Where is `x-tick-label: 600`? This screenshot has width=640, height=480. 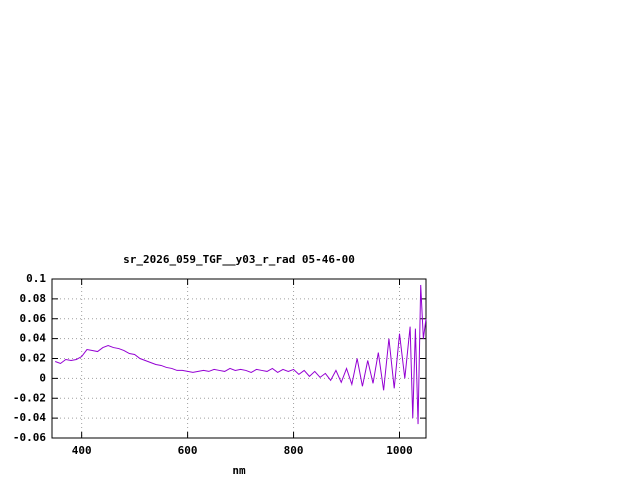
x-tick-label: 600 is located at coordinates (188, 450).